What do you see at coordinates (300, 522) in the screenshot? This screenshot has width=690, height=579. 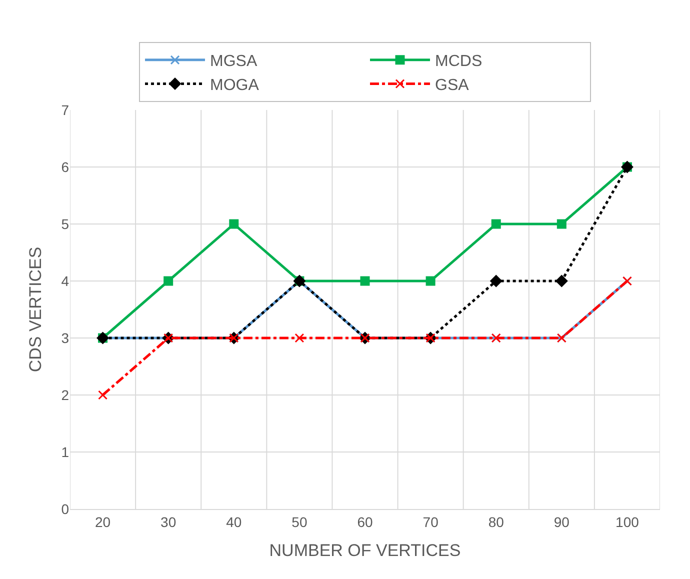 I see `x-tick-label: 50` at bounding box center [300, 522].